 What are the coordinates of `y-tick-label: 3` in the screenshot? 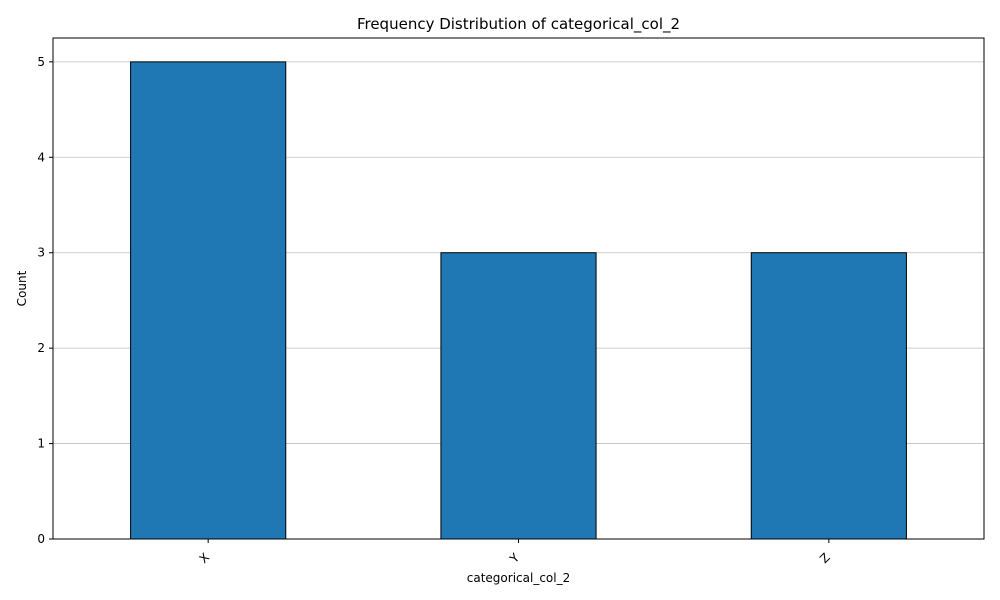 It's located at (41, 253).